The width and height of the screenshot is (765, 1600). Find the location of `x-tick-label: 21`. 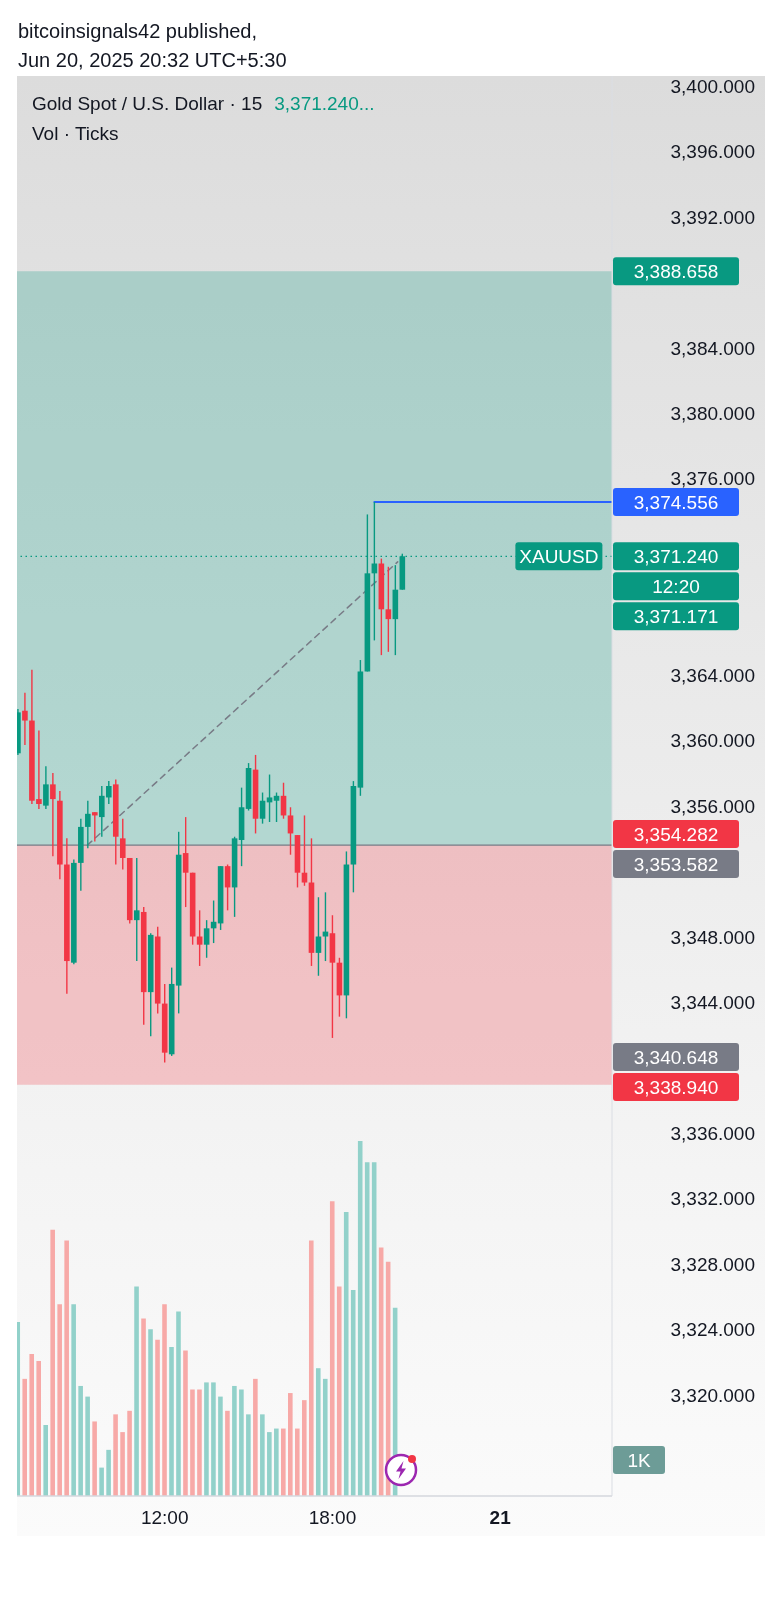

x-tick-label: 21 is located at coordinates (500, 1517).